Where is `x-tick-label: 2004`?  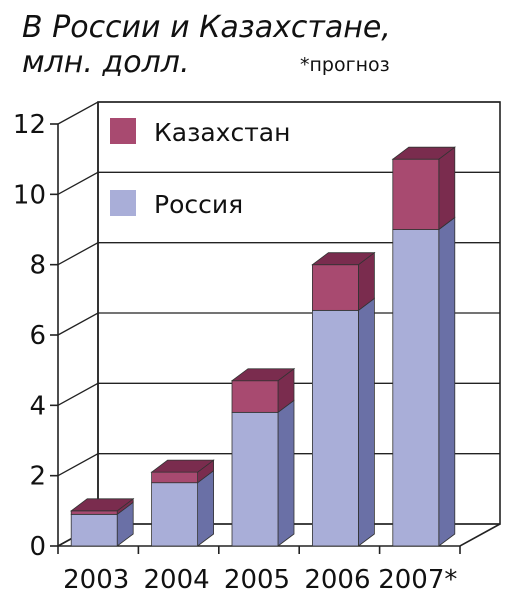 x-tick-label: 2004 is located at coordinates (177, 580).